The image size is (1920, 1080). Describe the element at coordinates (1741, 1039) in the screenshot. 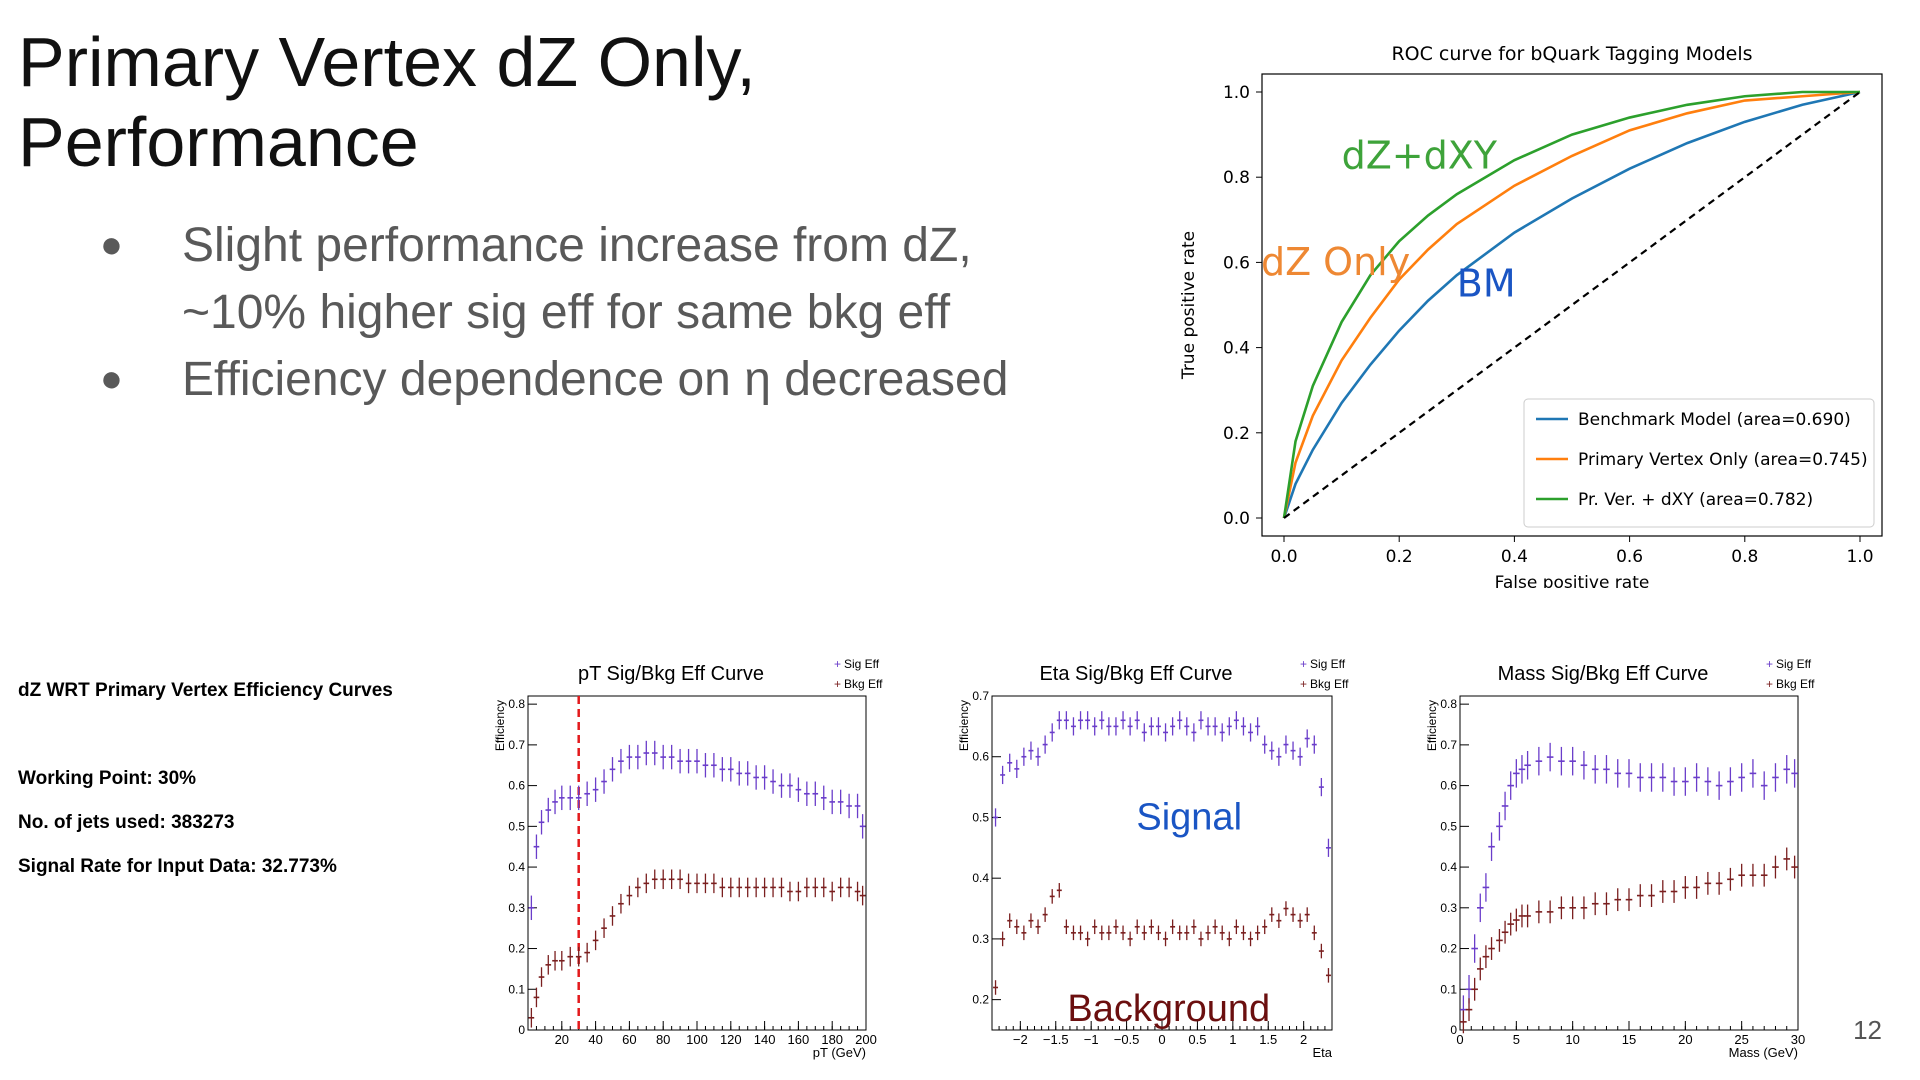

I see `x-tick-label: 25` at that location.